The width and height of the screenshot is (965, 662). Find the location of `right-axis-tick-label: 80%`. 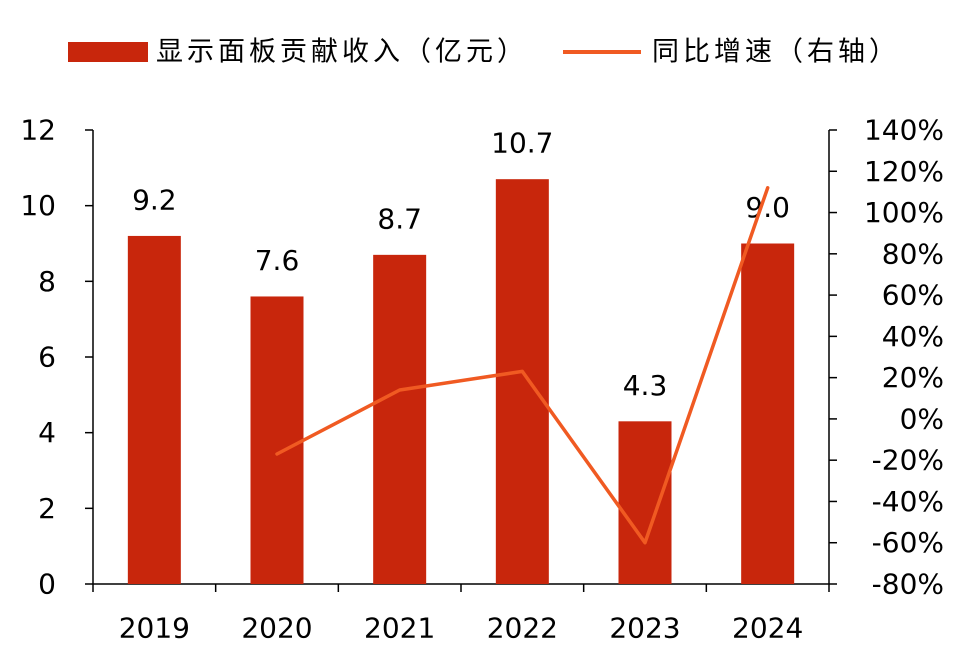

right-axis-tick-label: 80% is located at coordinates (913, 253).